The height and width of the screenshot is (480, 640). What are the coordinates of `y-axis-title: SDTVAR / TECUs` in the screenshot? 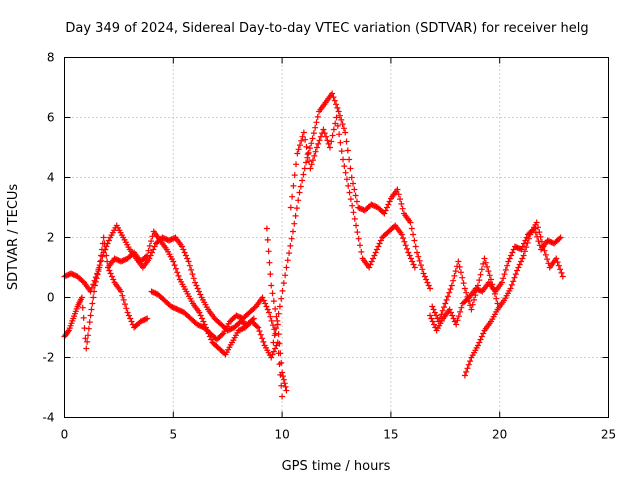 It's located at (13, 237).